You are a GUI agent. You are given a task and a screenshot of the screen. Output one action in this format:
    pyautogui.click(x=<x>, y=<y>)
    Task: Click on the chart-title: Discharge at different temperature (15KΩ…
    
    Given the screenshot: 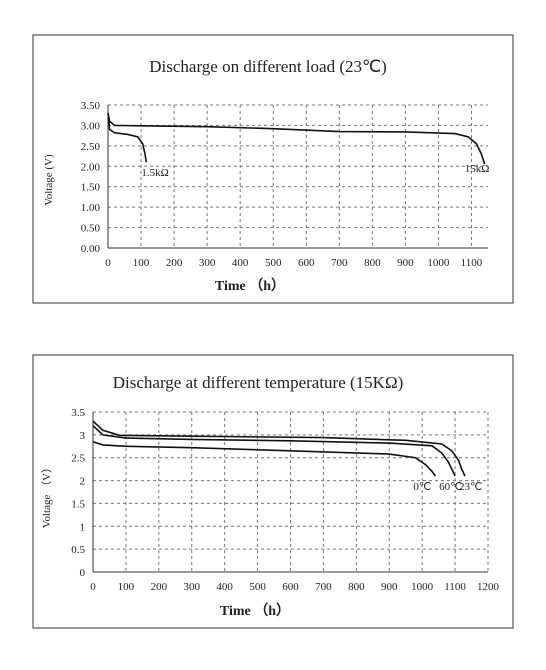 What is the action you would take?
    pyautogui.click(x=258, y=382)
    